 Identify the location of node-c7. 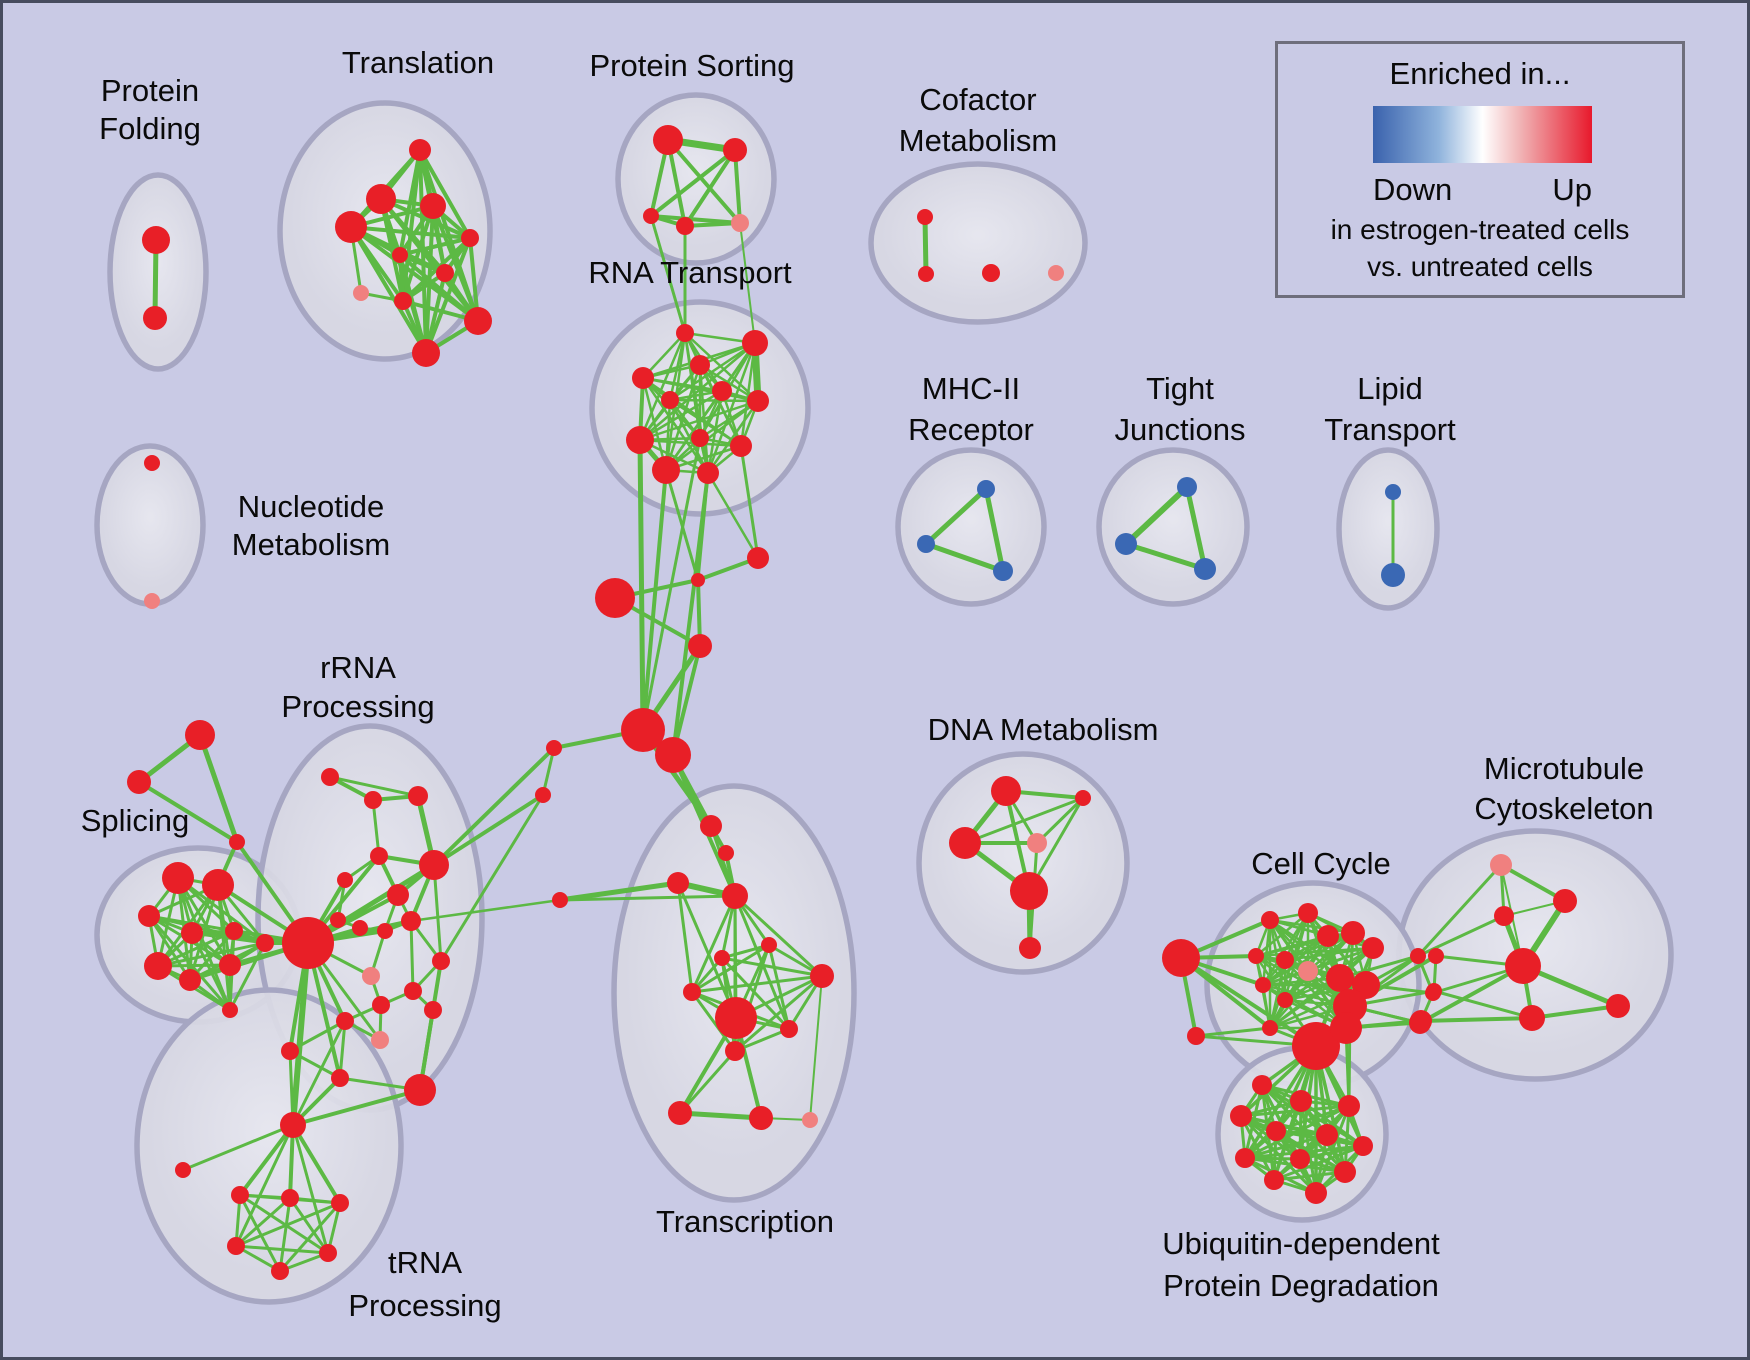
(554, 748).